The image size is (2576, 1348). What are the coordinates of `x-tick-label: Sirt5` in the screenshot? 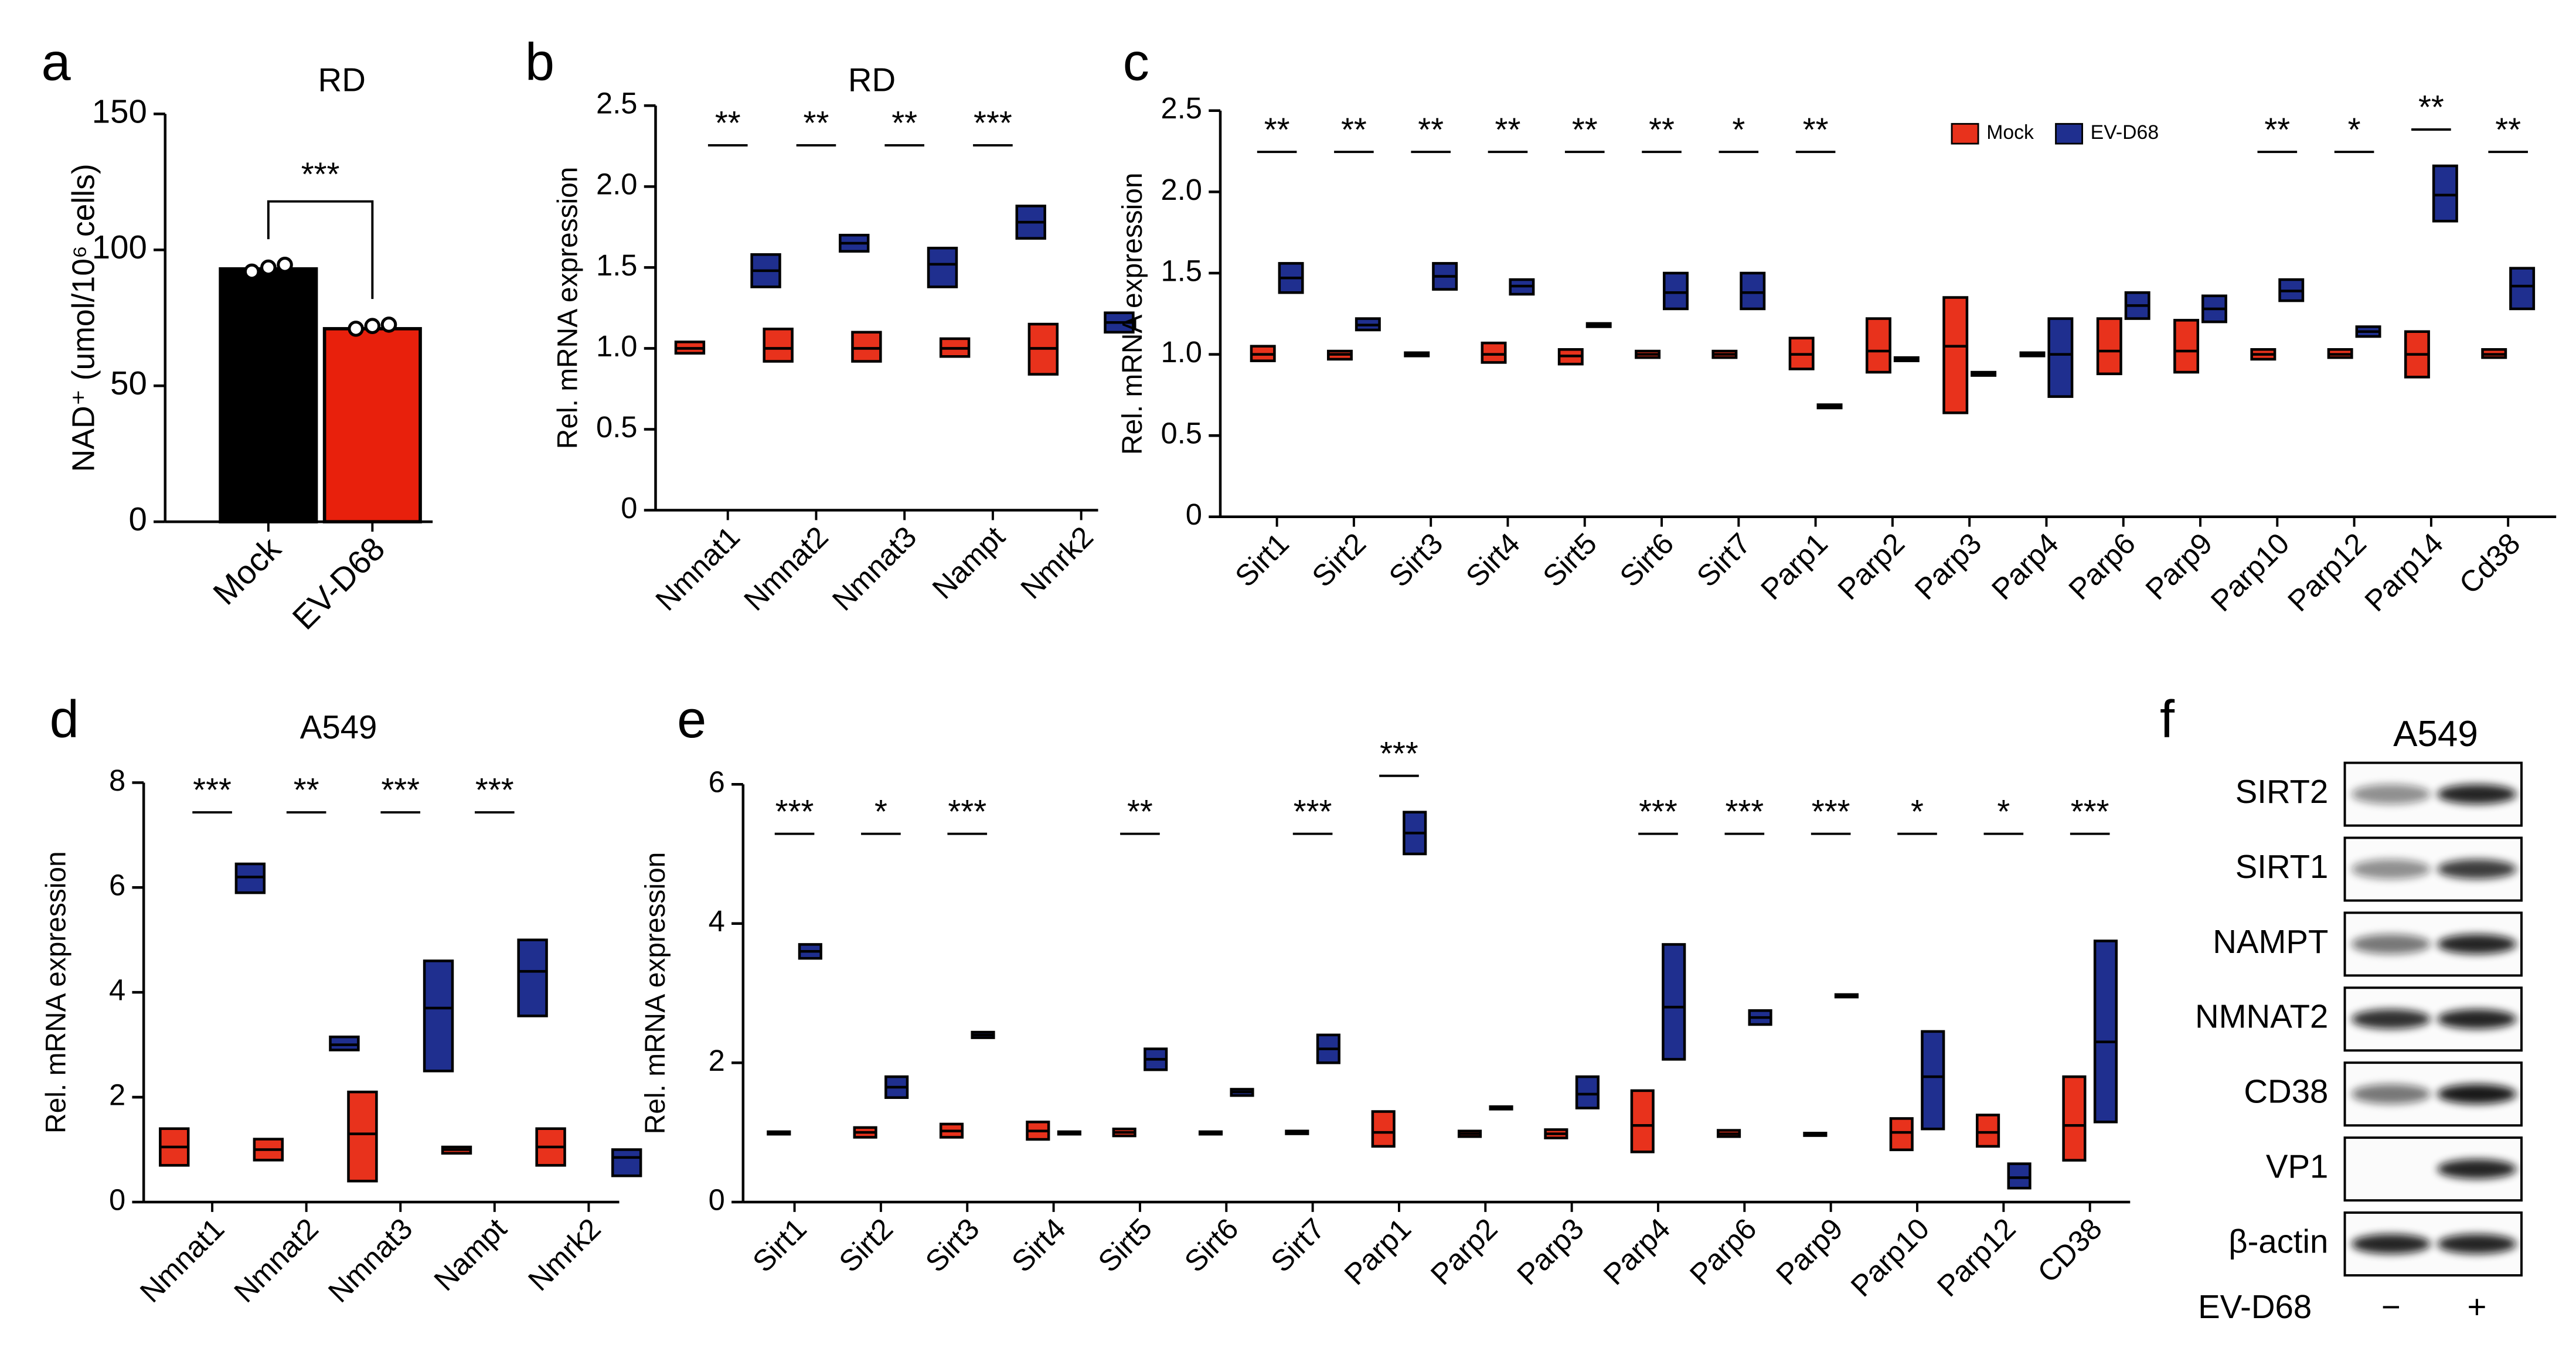 It's located at (1569, 559).